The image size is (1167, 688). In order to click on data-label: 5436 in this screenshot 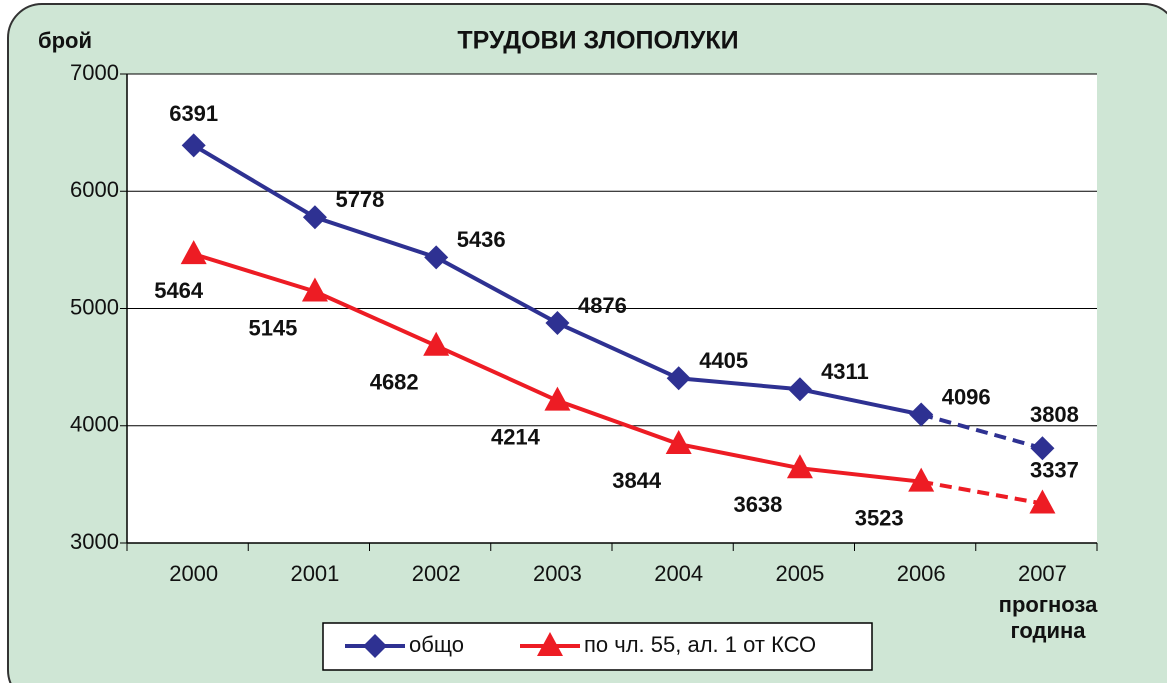, I will do `click(481, 239)`.